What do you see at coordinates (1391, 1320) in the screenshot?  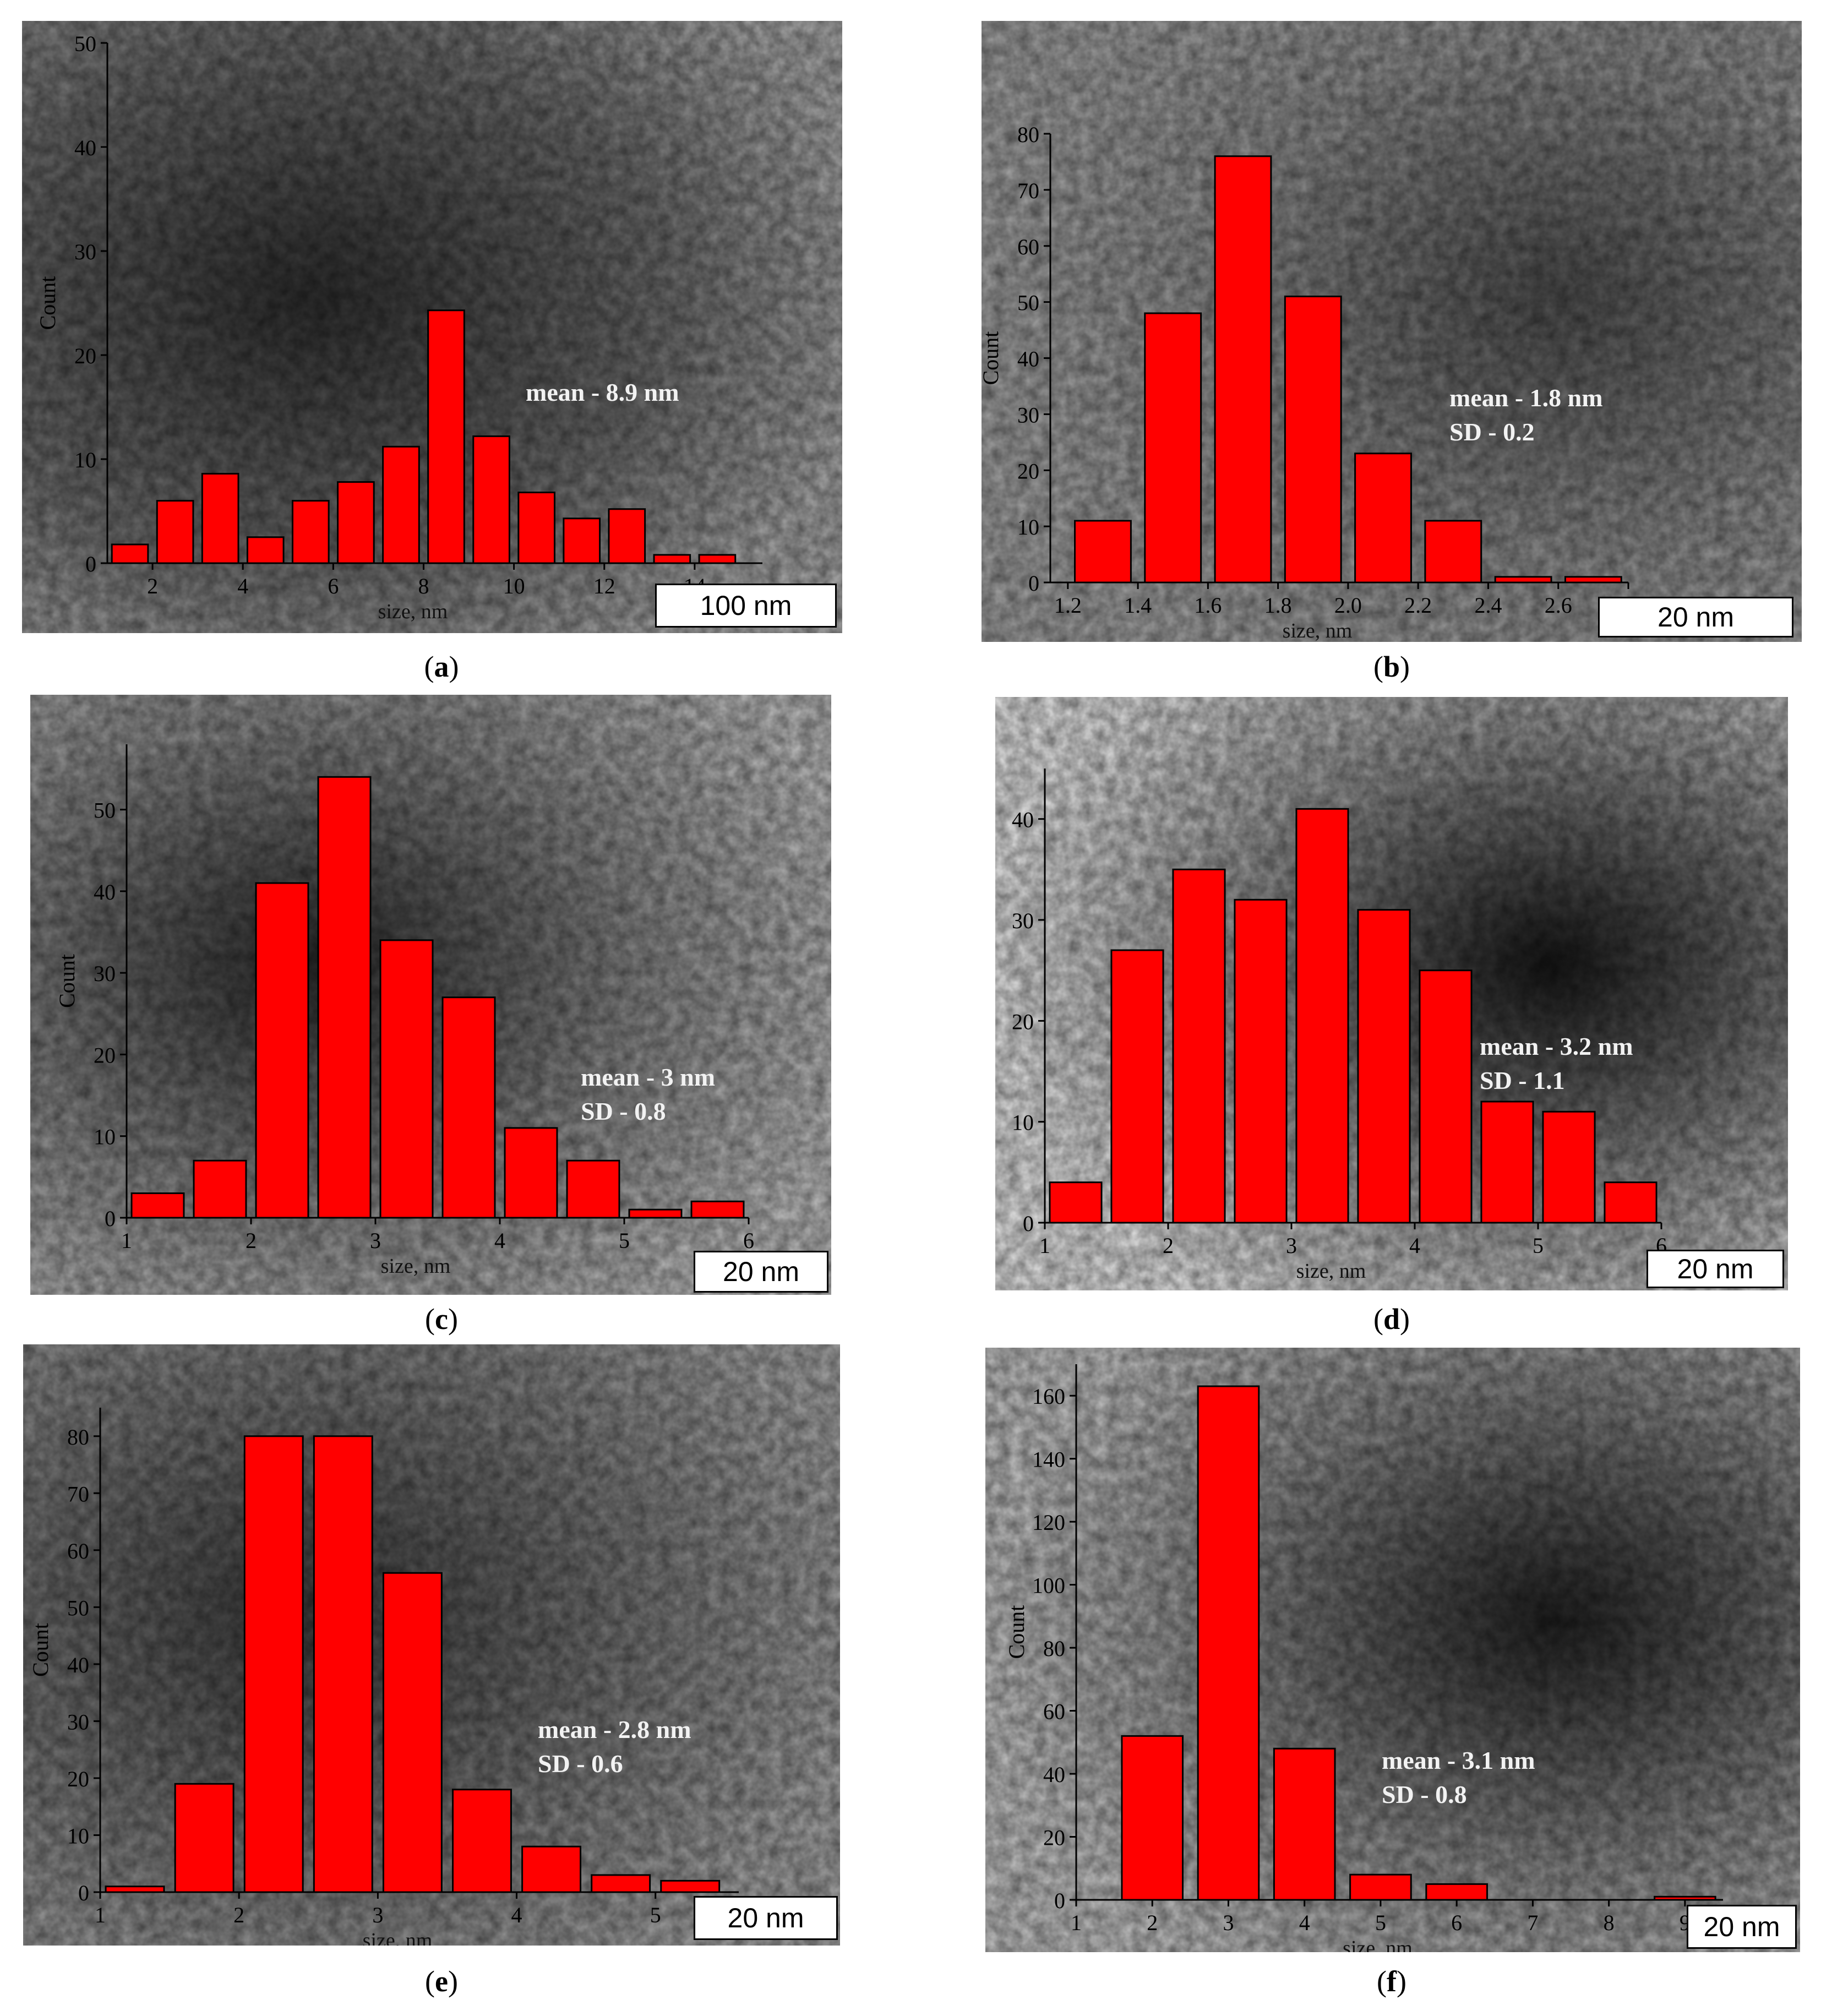 I see `caption-d: (d)` at bounding box center [1391, 1320].